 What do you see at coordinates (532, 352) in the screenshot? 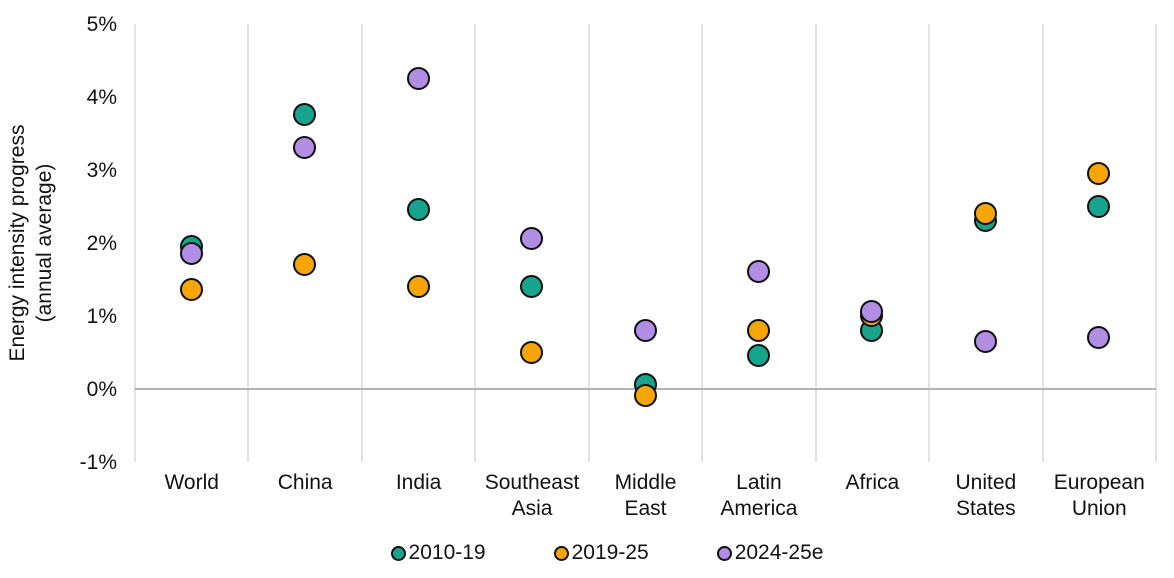
I see `data-point-2019-25-southeast-asia` at bounding box center [532, 352].